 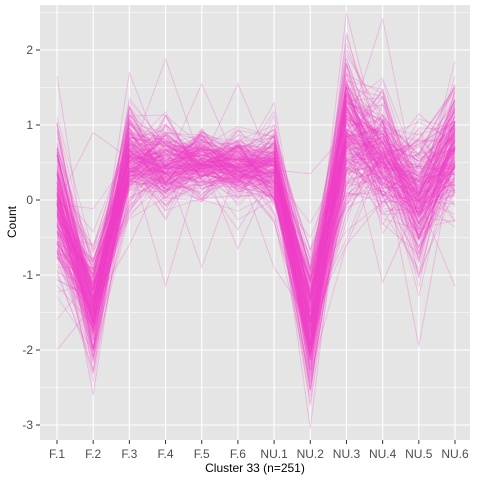 I want to click on x-tick-label: NU.5, so click(x=419, y=454).